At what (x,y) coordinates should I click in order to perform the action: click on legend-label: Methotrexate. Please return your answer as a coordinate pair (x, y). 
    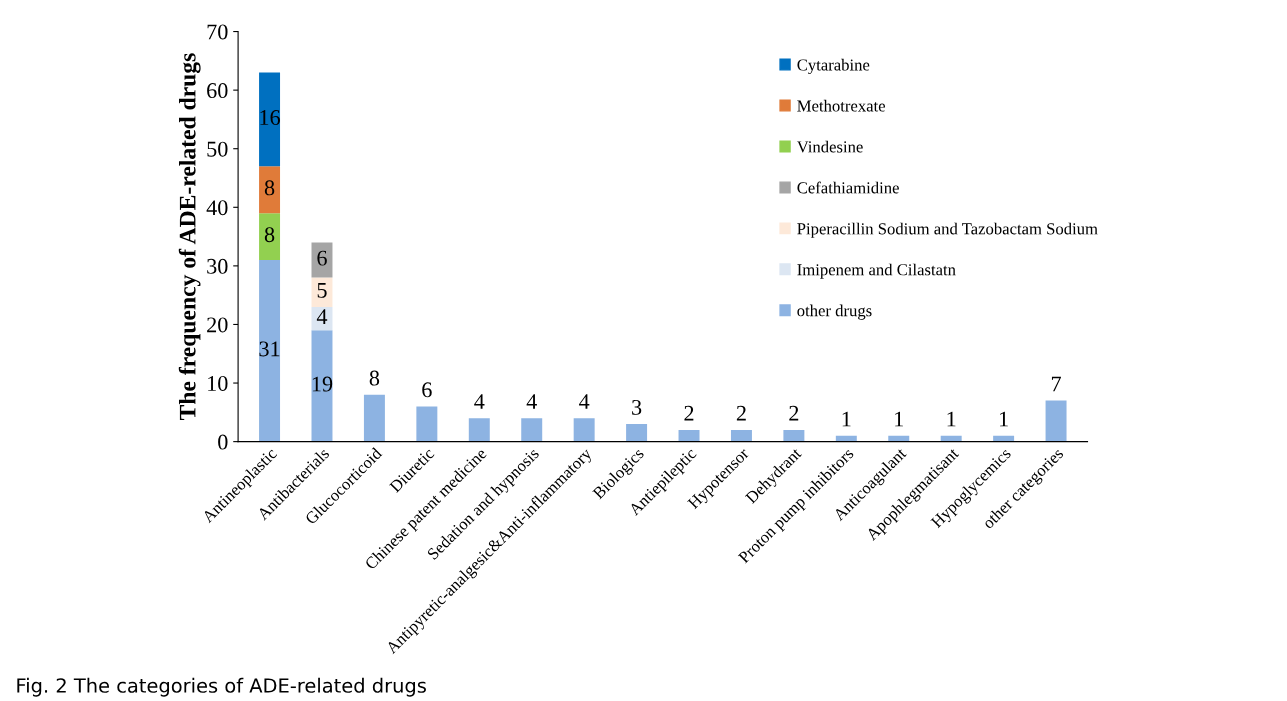
    Looking at the image, I should click on (841, 105).